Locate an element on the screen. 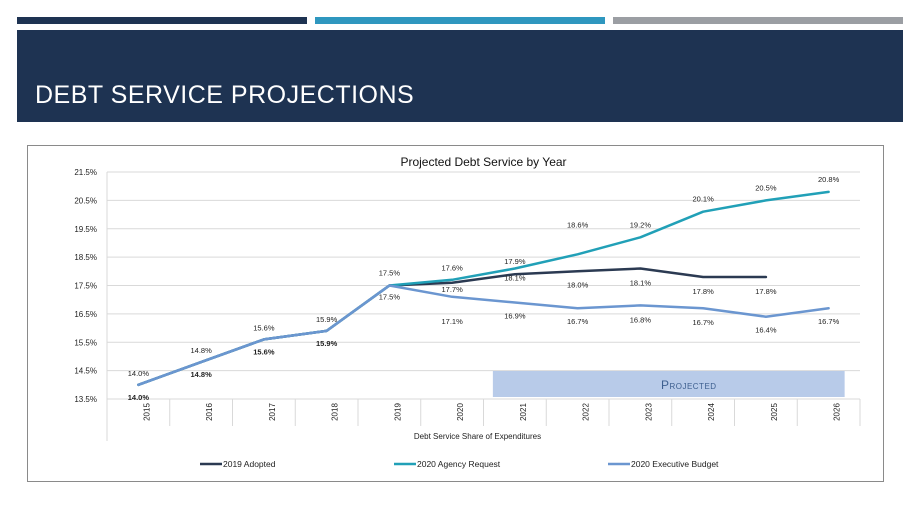  accent-bar-navy is located at coordinates (162, 20).